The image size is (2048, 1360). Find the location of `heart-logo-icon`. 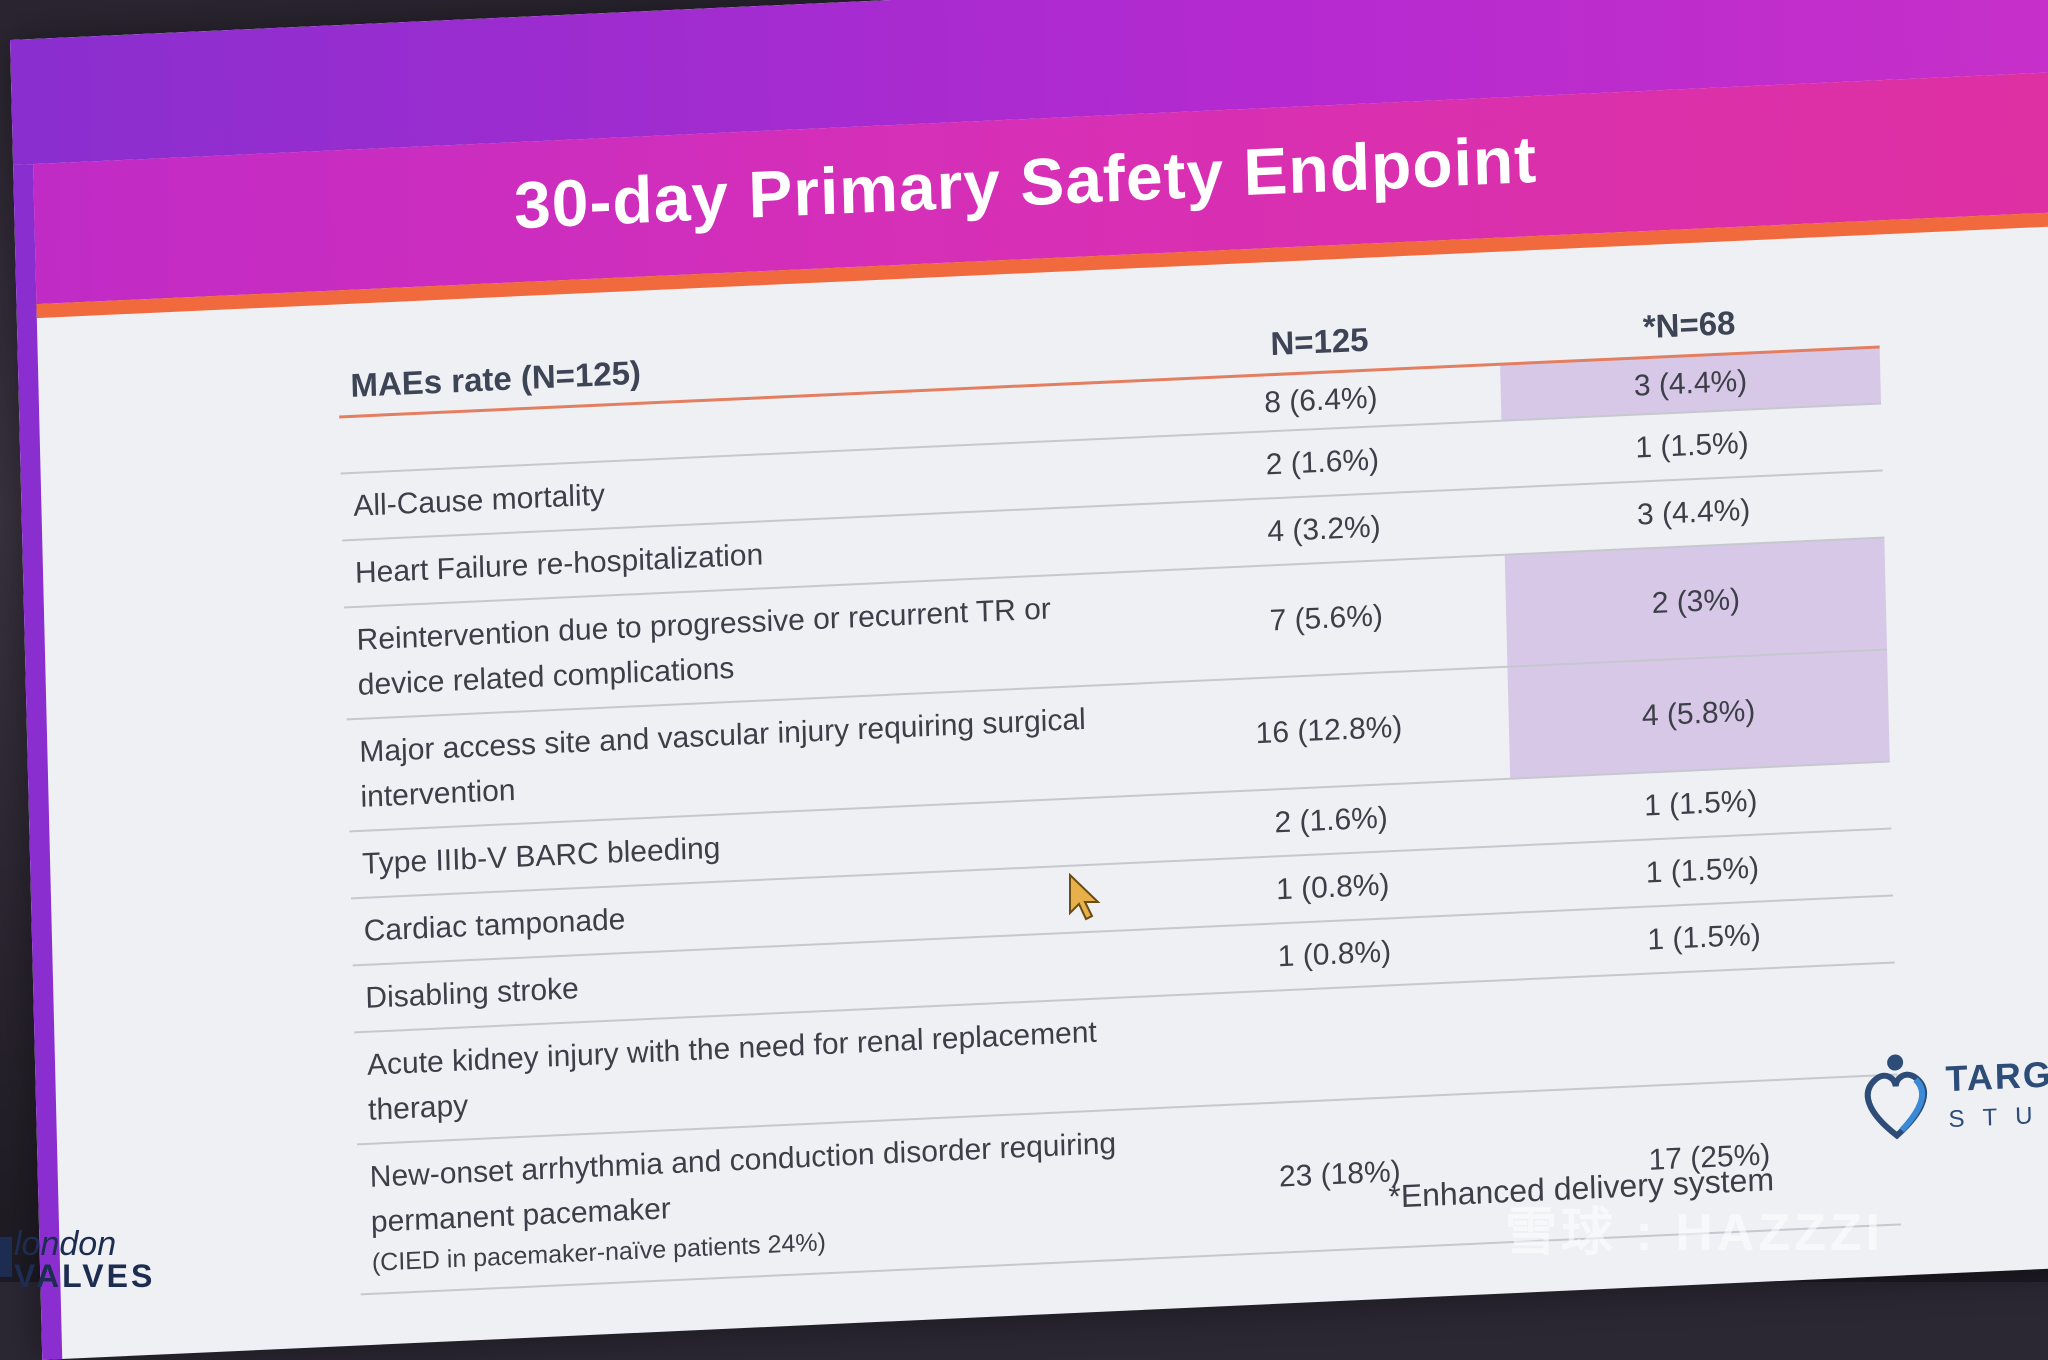

heart-logo-icon is located at coordinates (1895, 1097).